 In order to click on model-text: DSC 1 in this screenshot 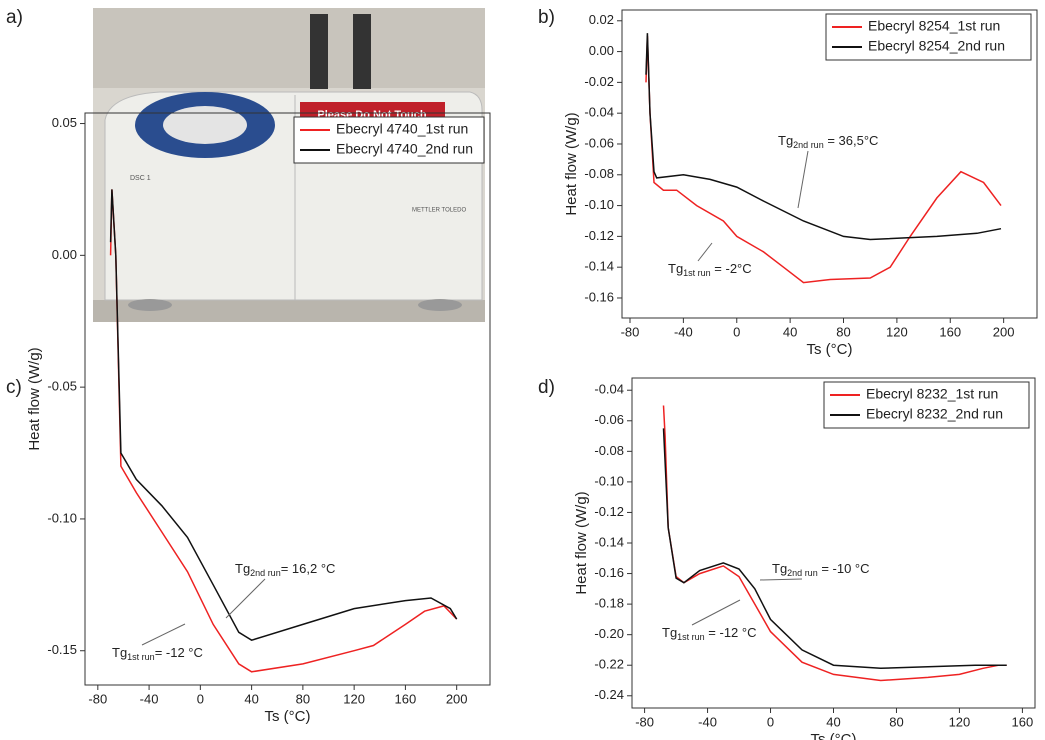, I will do `click(140, 178)`.